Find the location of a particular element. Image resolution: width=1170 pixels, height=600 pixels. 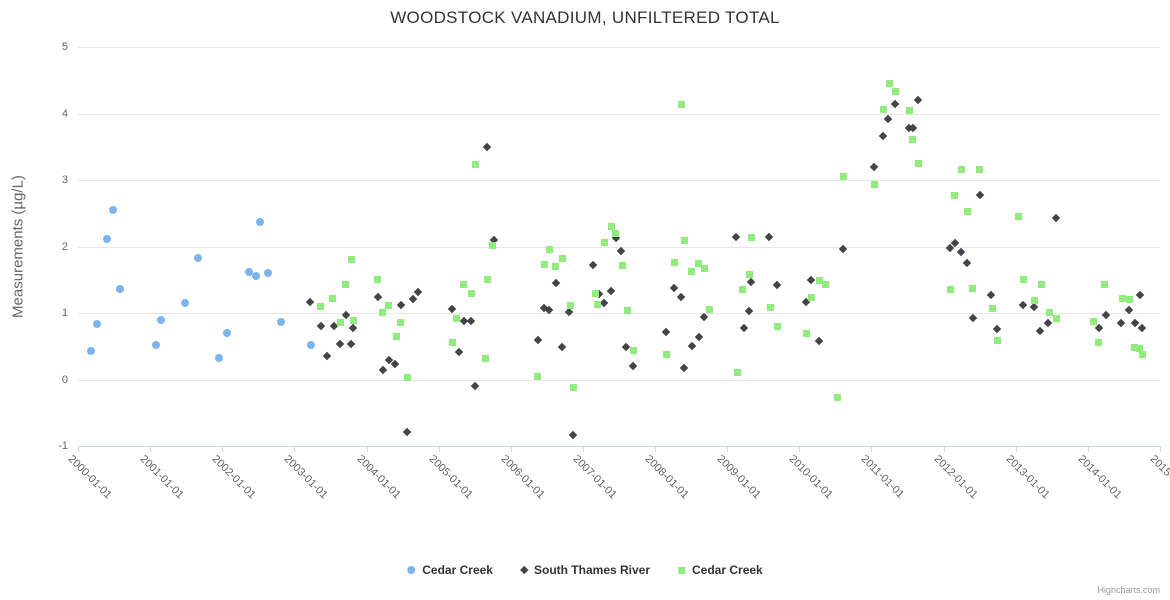

legend-item-0: Cedar Creek is located at coordinates (450, 570).